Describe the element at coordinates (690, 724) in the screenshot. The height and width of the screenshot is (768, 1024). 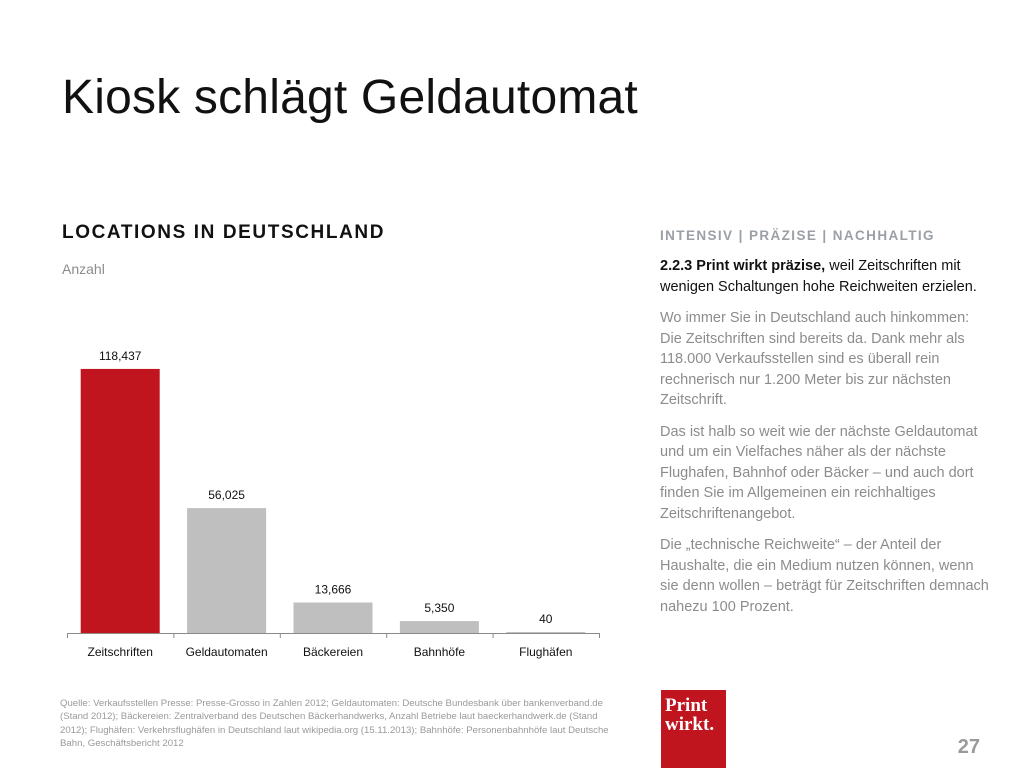
I see `logo-line-2: wirkt.` at that location.